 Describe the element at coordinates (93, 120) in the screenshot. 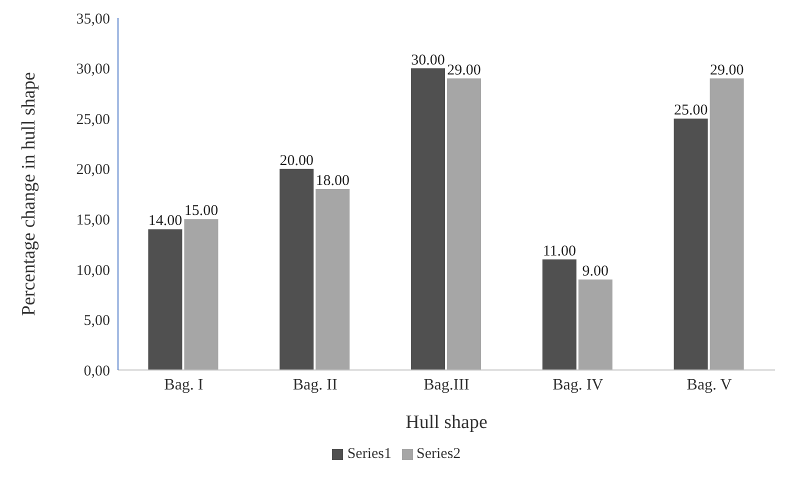

I see `y-tick-label: 25,00` at that location.